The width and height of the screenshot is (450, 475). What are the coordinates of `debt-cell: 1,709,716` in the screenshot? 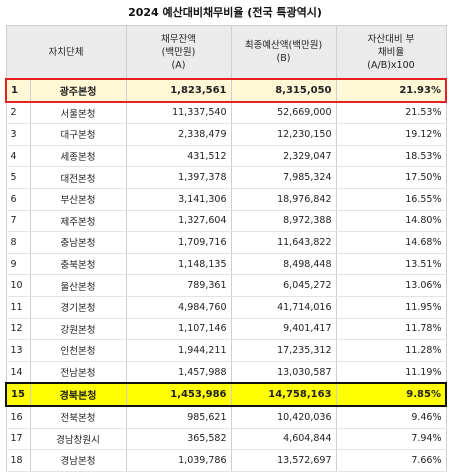 It's located at (178, 242).